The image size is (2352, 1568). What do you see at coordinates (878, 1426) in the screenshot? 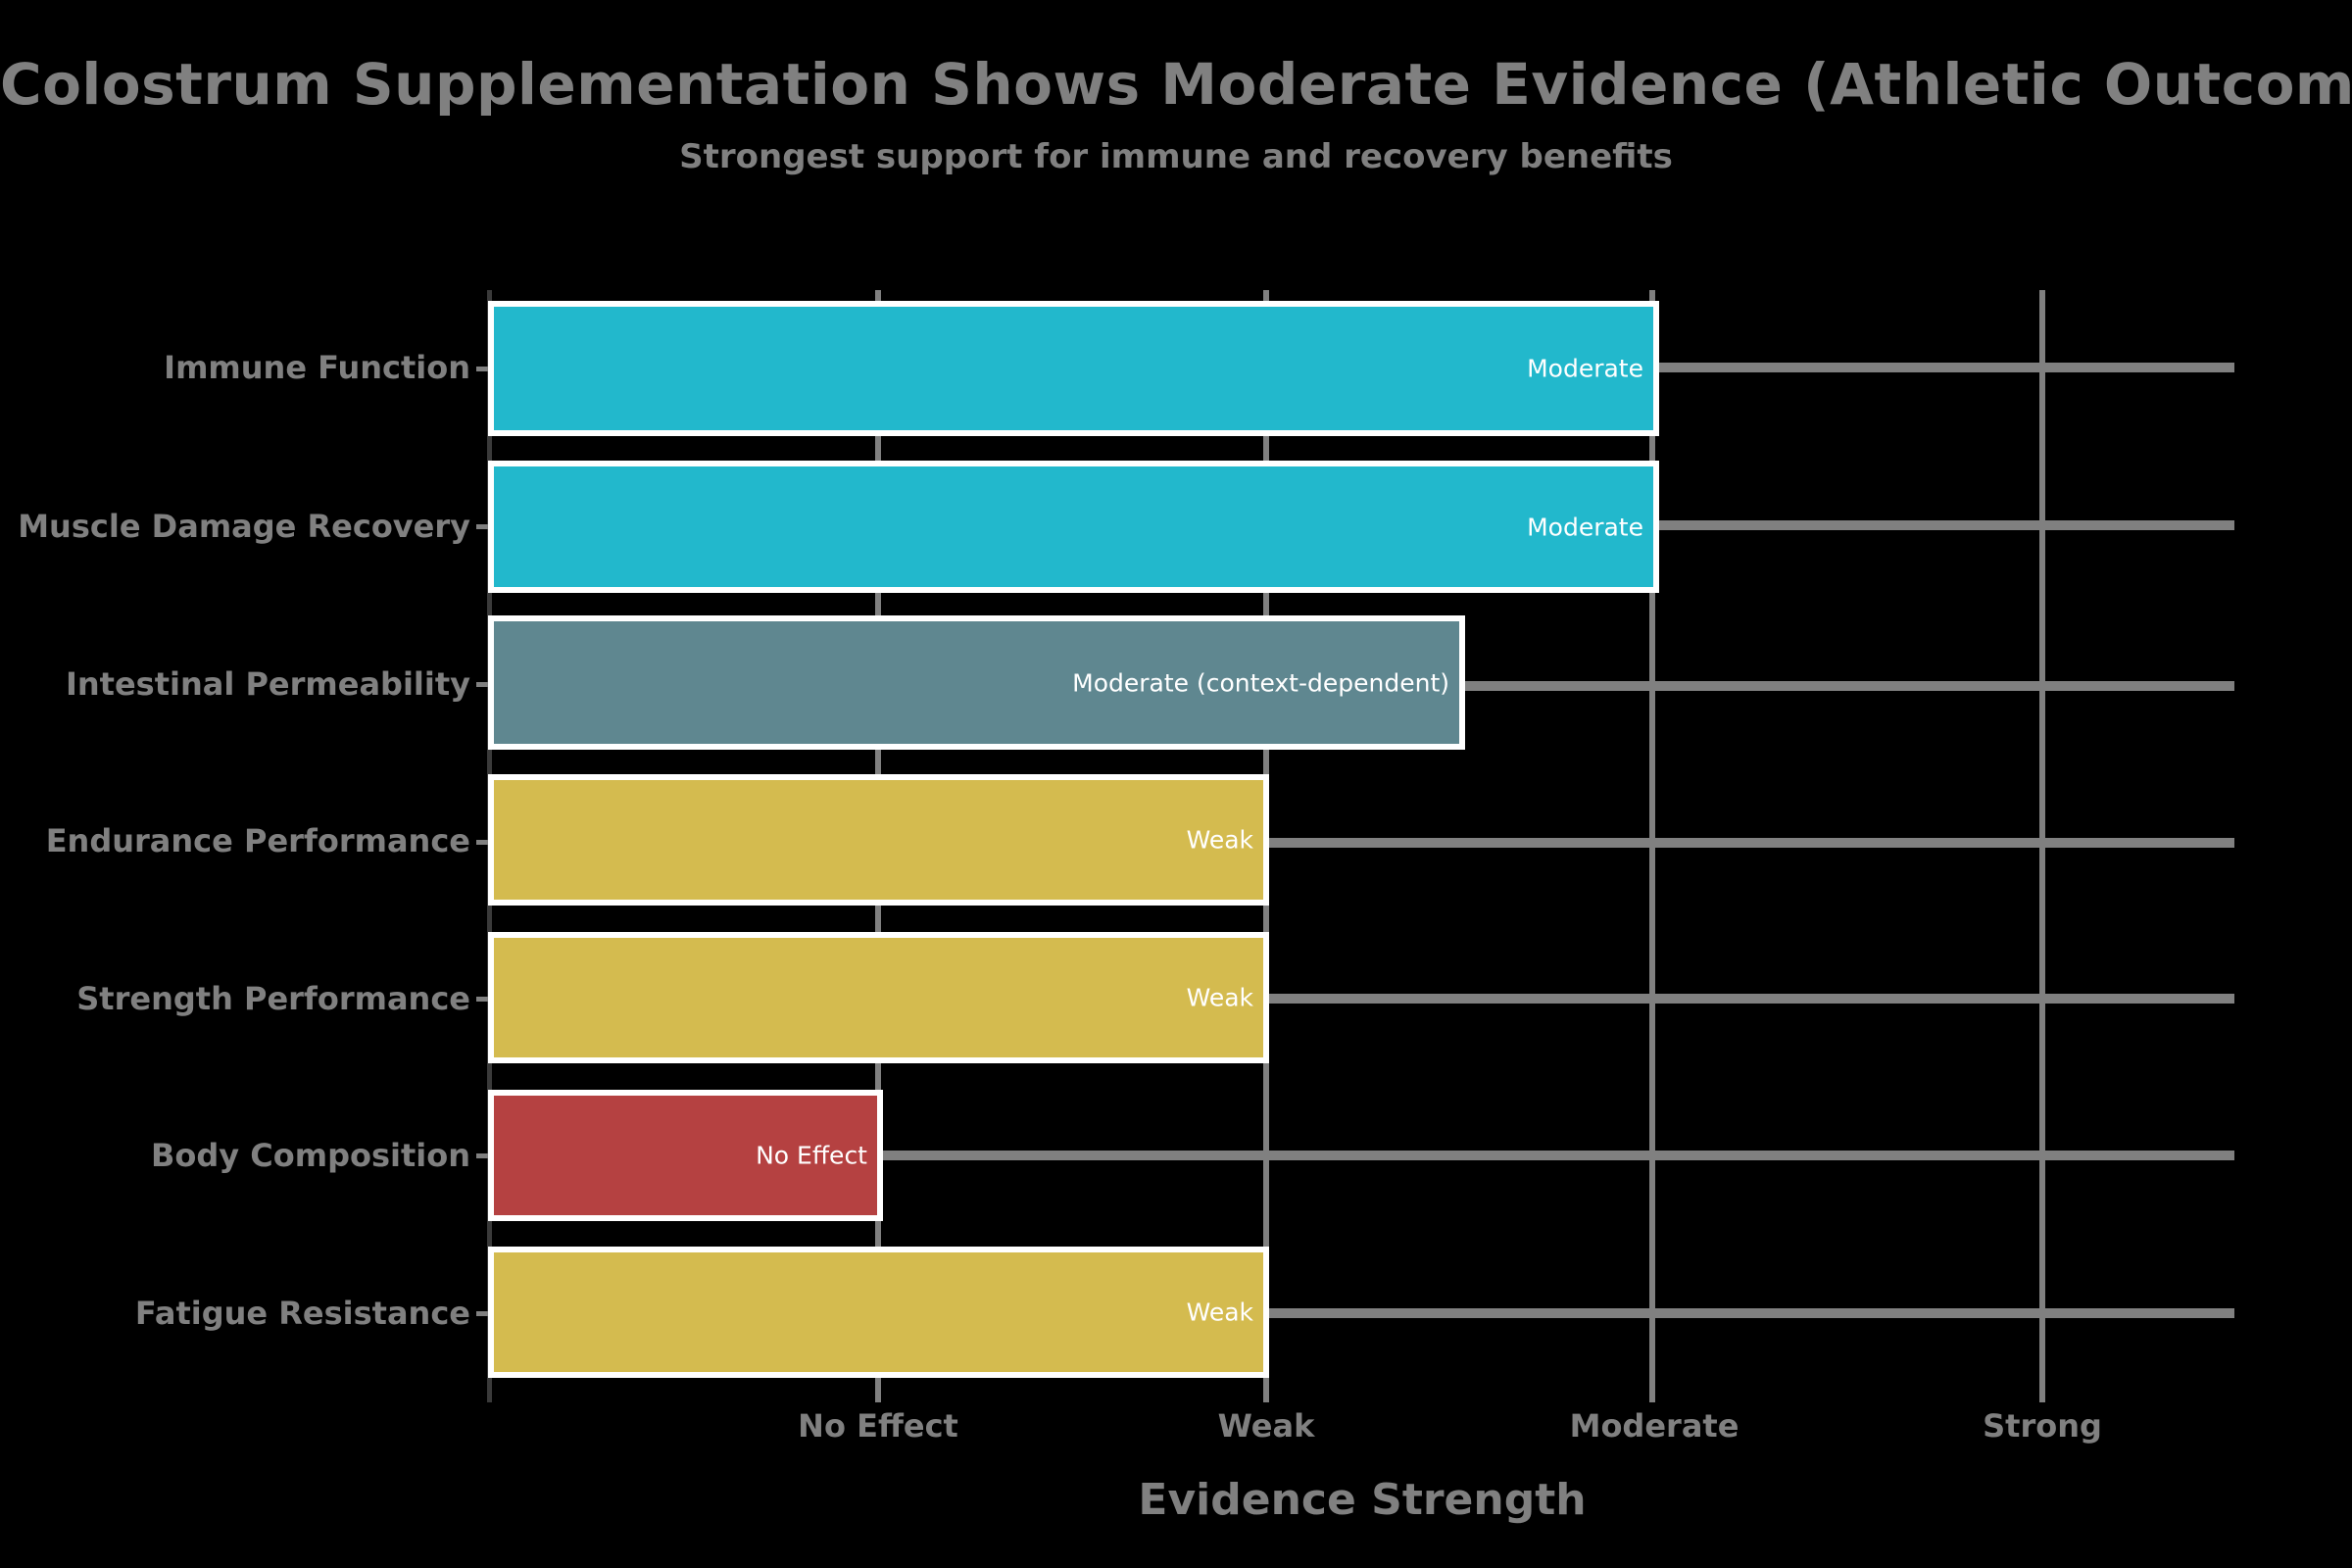
I see `x-tick-no-effect: No Effect` at bounding box center [878, 1426].